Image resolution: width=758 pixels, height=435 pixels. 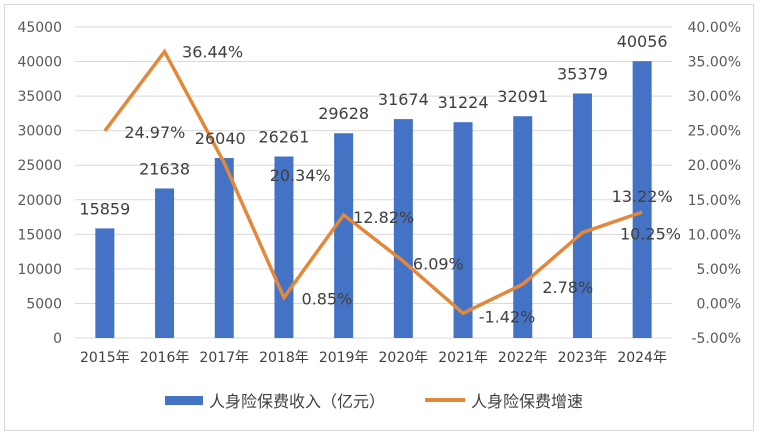 I want to click on line-data-label: 0.85%, so click(x=327, y=299).